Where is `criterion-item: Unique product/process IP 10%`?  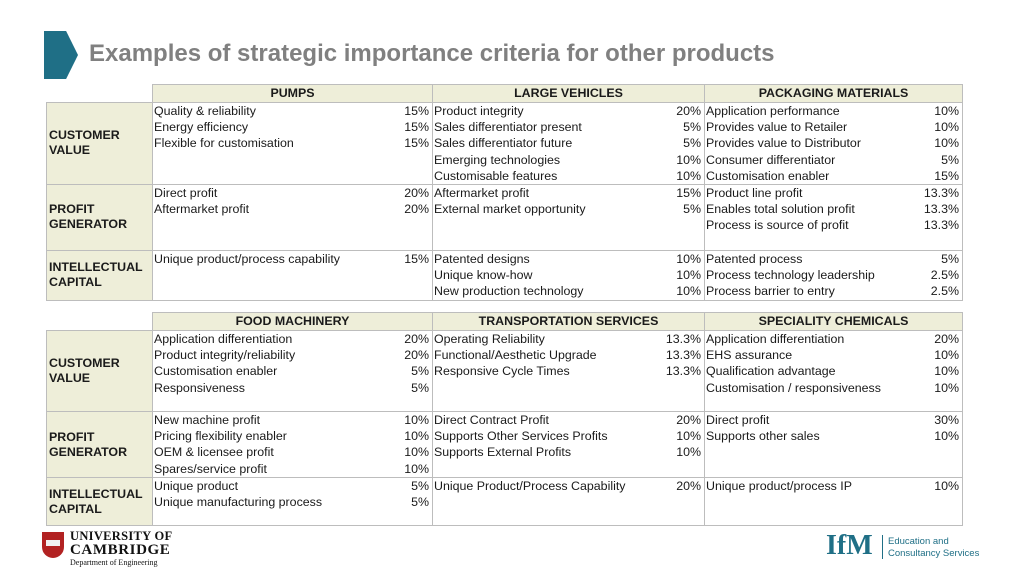
criterion-item: Unique product/process IP 10% is located at coordinates (833, 486).